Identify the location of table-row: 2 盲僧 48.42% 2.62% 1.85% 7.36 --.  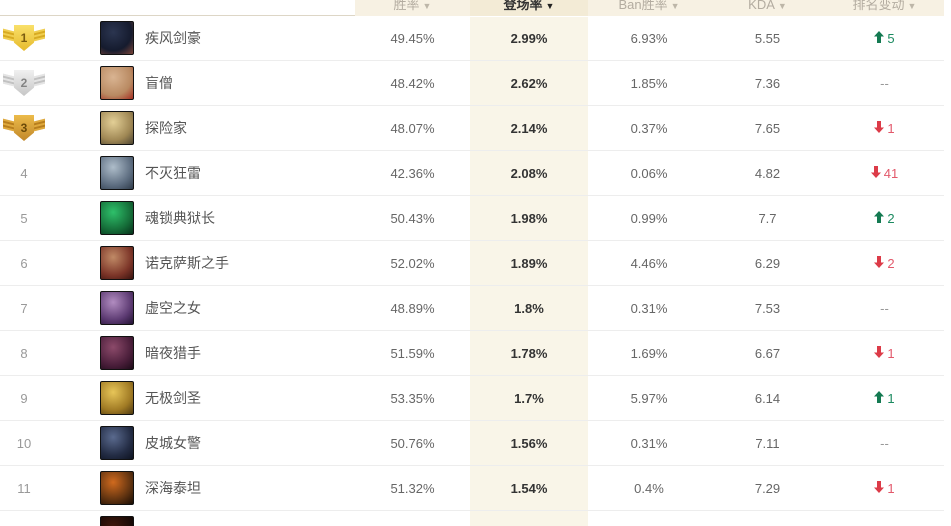
(472, 83).